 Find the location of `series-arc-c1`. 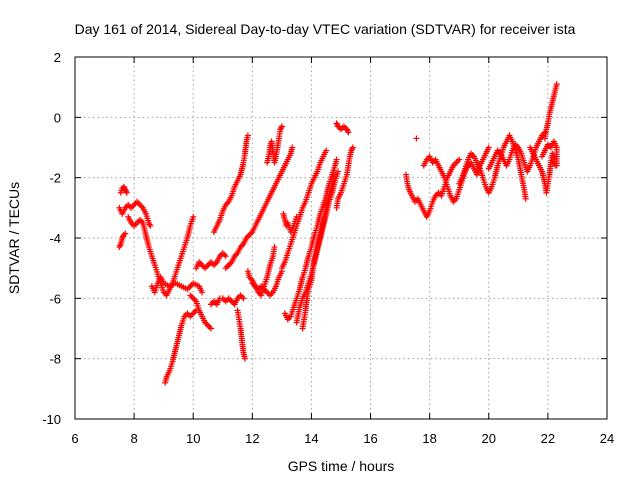

series-arc-c1 is located at coordinates (227, 300).